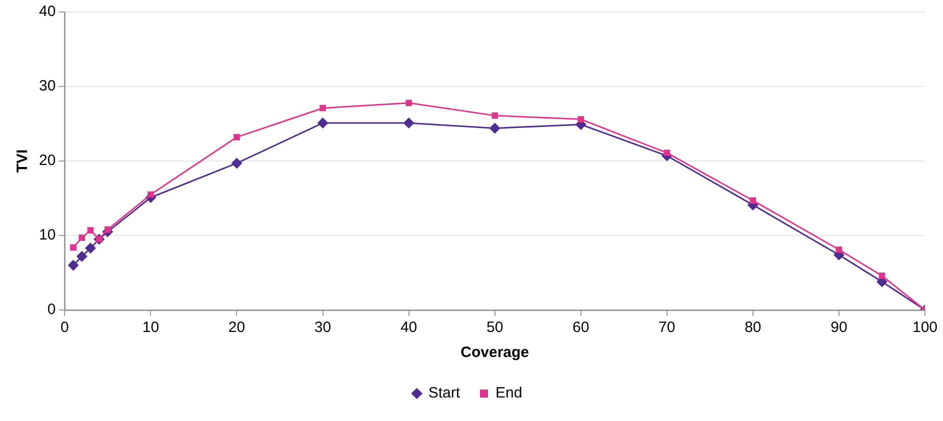 Image resolution: width=943 pixels, height=421 pixels. I want to click on y-tick-label: 40, so click(47, 11).